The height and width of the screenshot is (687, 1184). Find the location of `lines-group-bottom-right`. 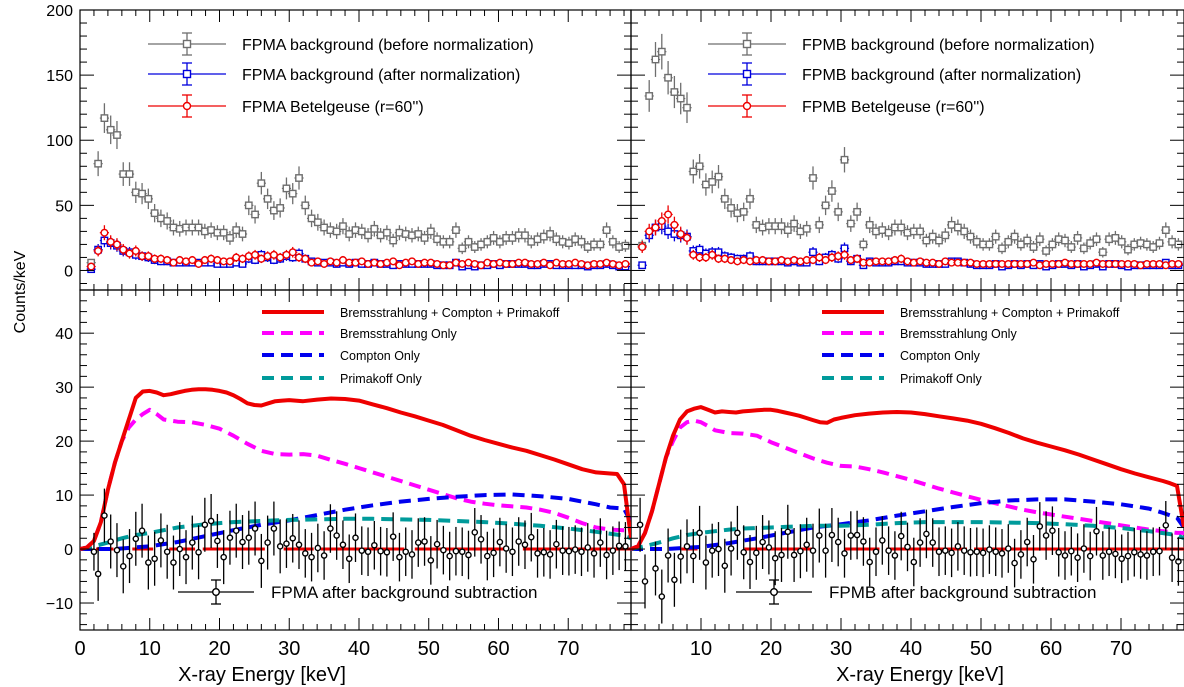

lines-group-bottom-right is located at coordinates (907, 514).